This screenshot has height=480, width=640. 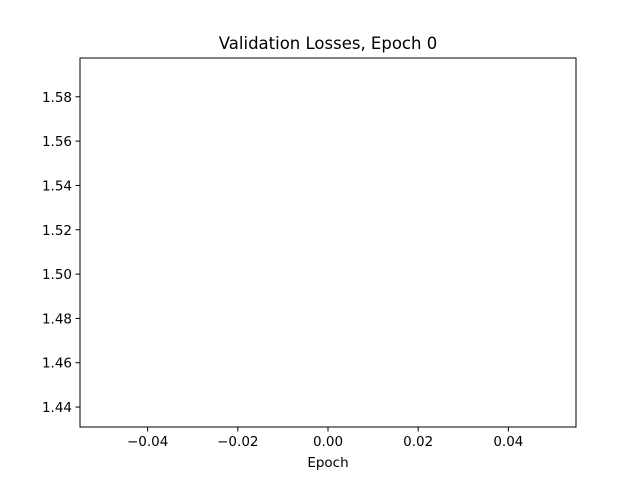 I want to click on x-tick-label: −0.02, so click(x=237, y=442).